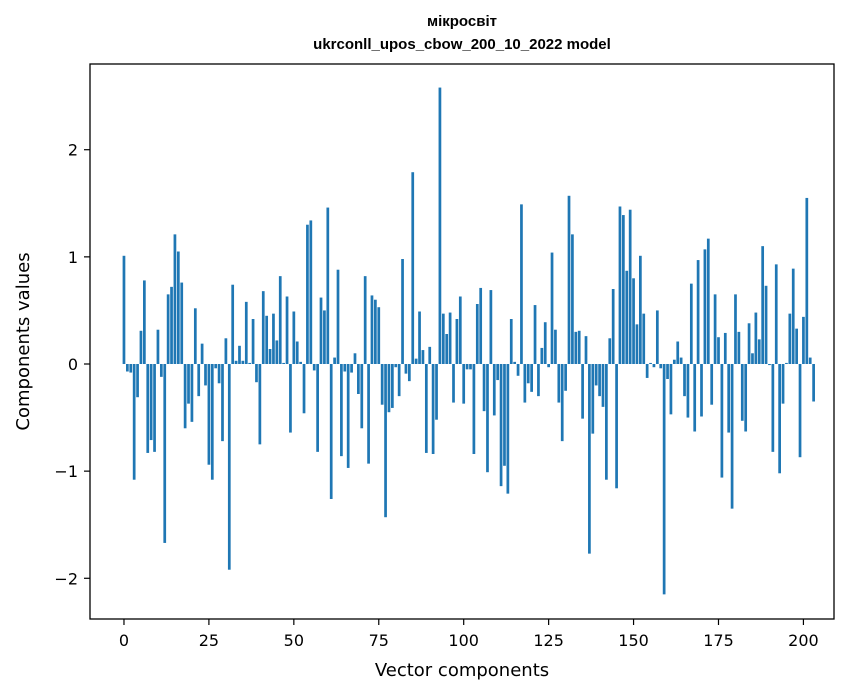 The image size is (847, 696). I want to click on x-tick-label: 175, so click(718, 640).